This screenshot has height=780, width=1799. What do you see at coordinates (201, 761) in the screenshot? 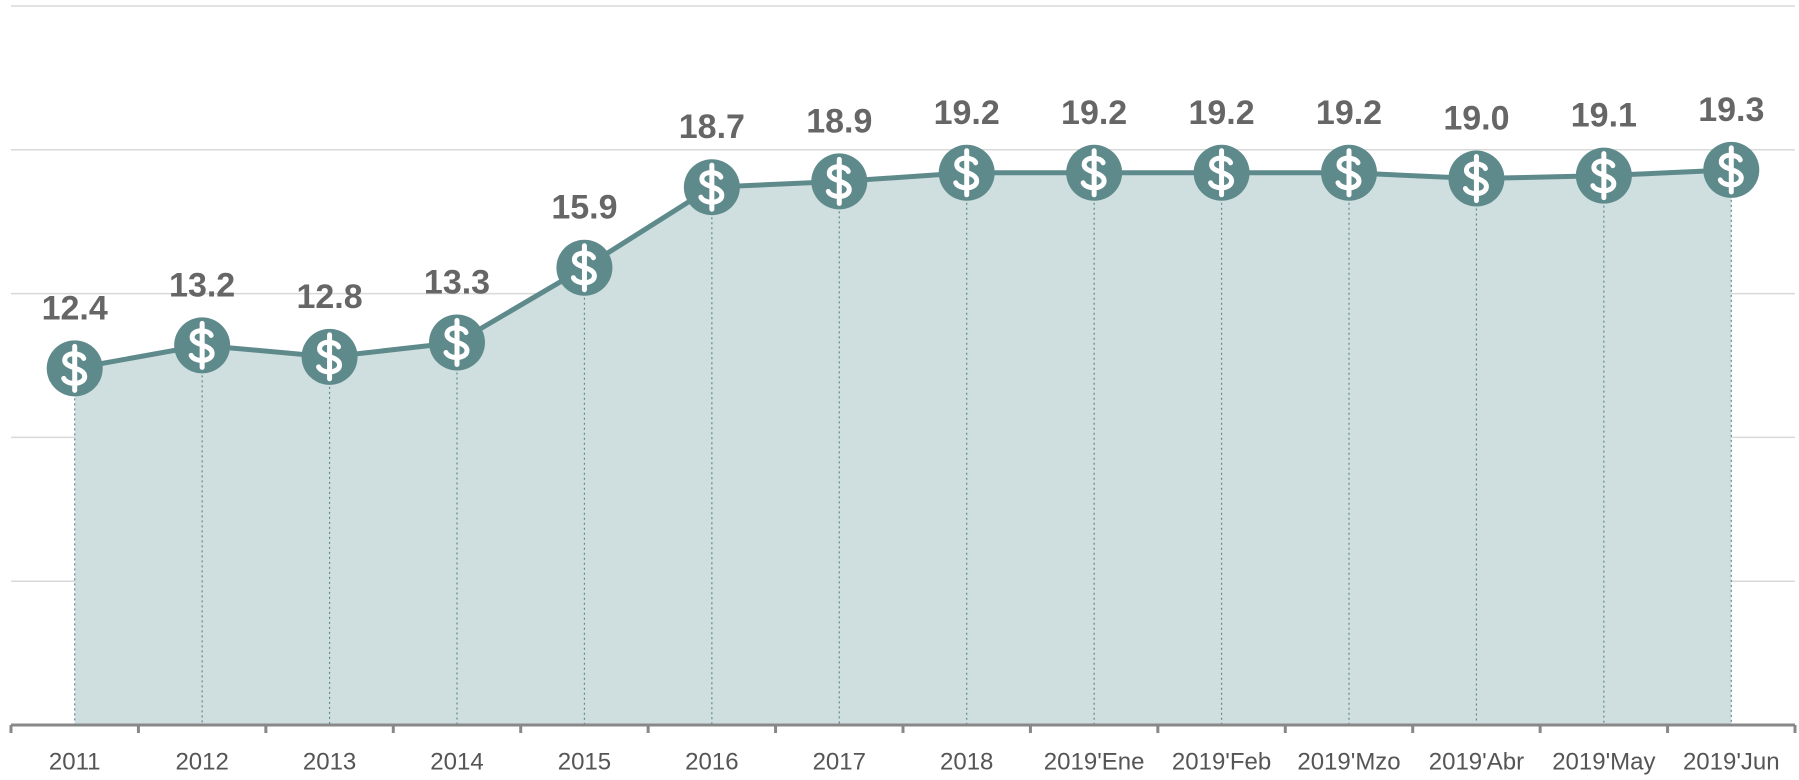
I see `x-tick-label: 2012` at bounding box center [201, 761].